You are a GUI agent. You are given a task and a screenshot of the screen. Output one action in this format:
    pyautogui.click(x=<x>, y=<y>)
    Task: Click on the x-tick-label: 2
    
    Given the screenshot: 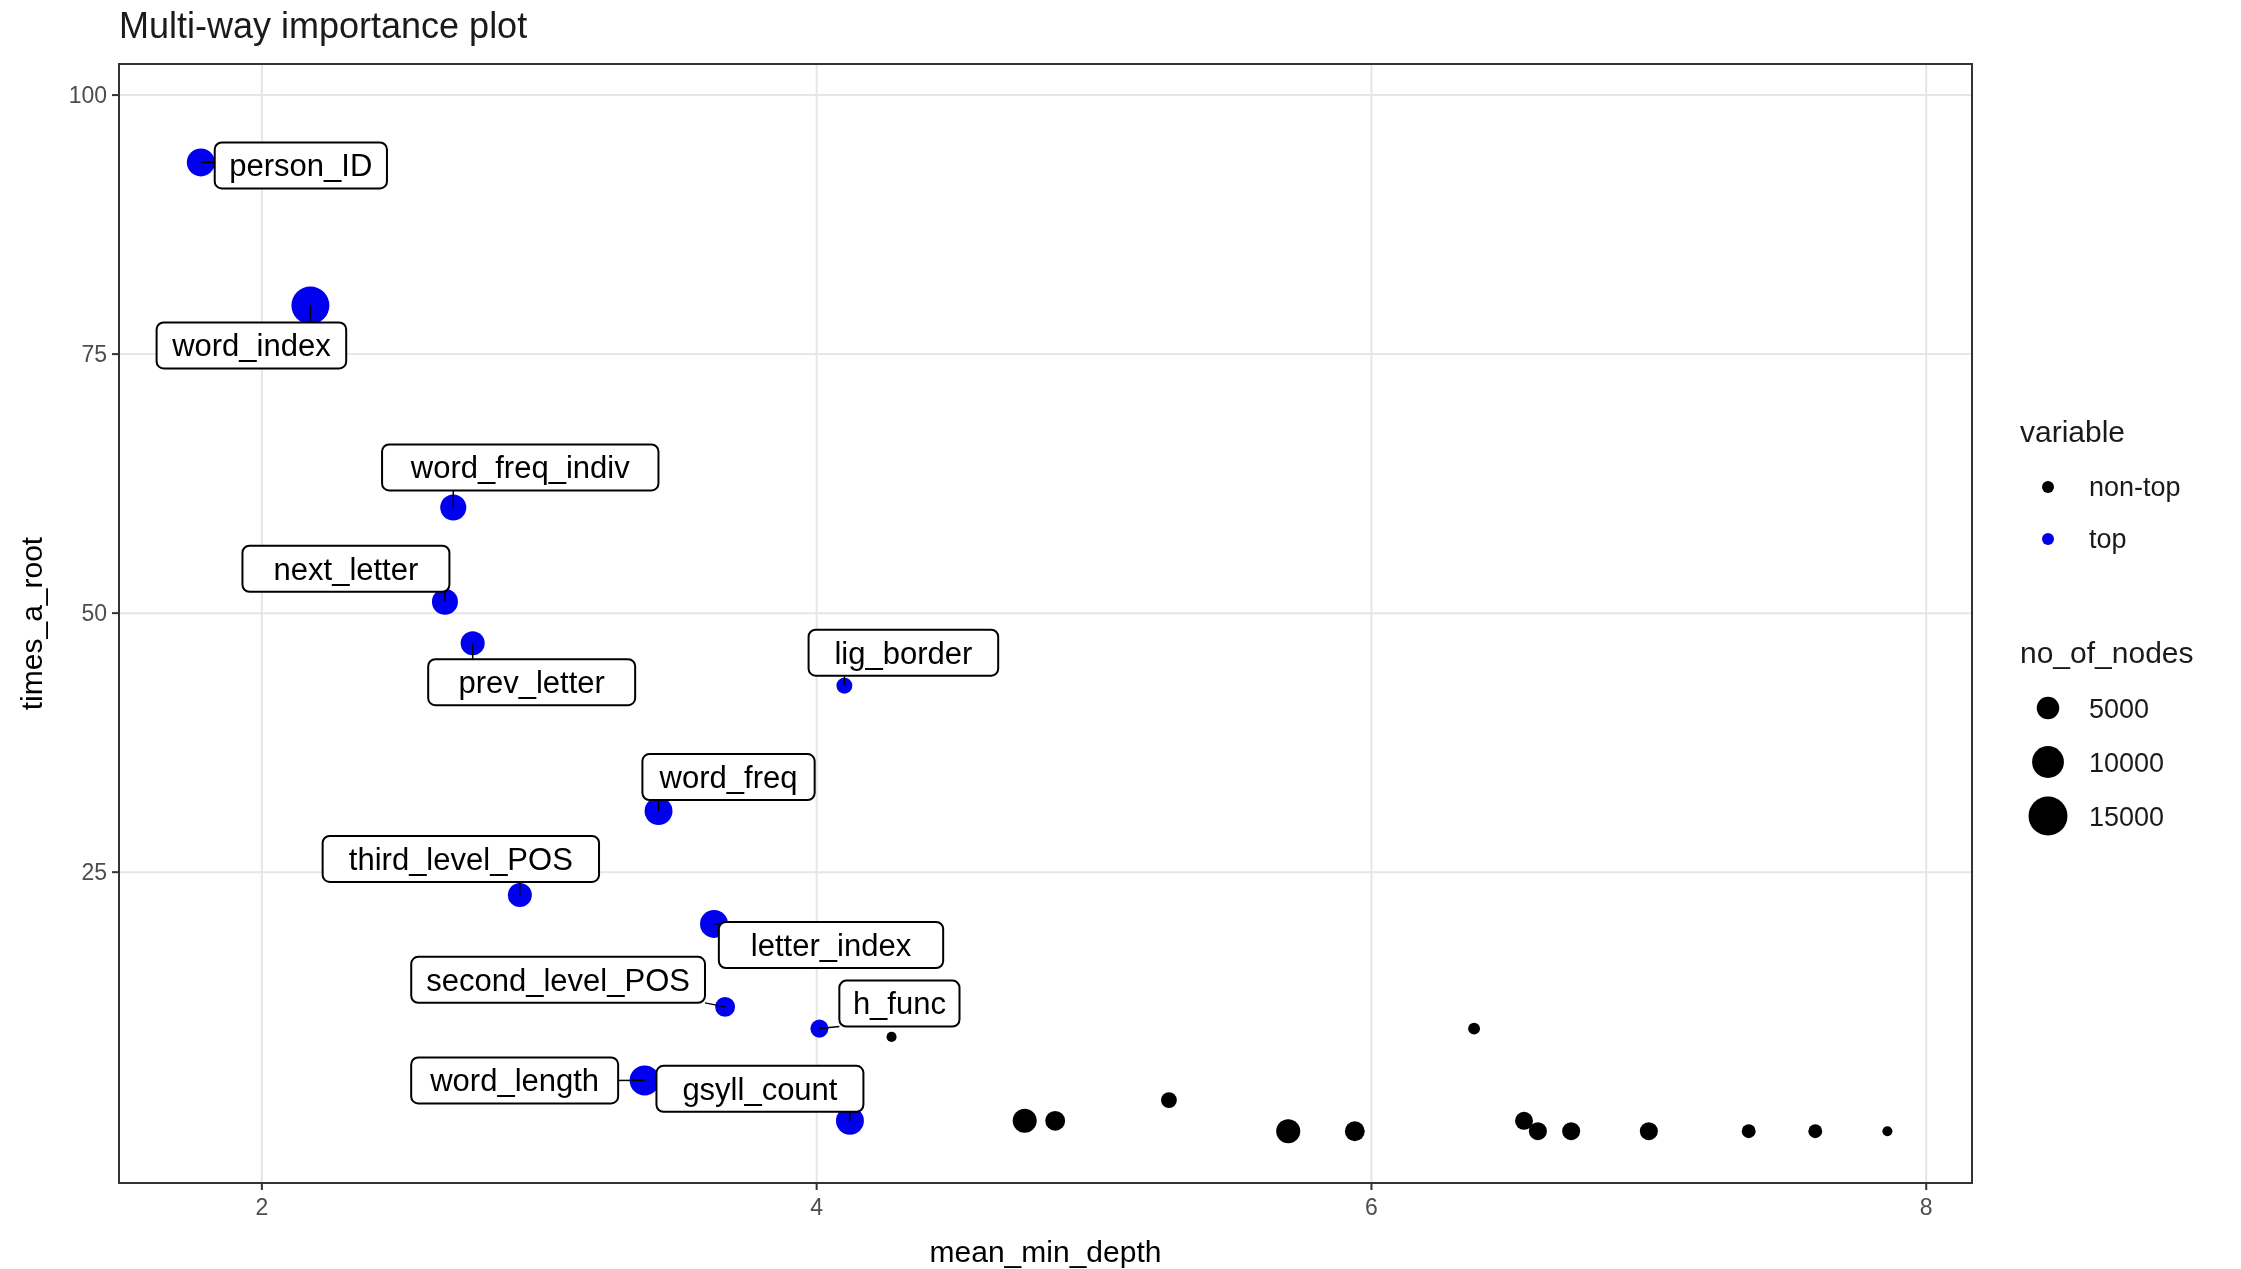 What is the action you would take?
    pyautogui.click(x=262, y=1207)
    